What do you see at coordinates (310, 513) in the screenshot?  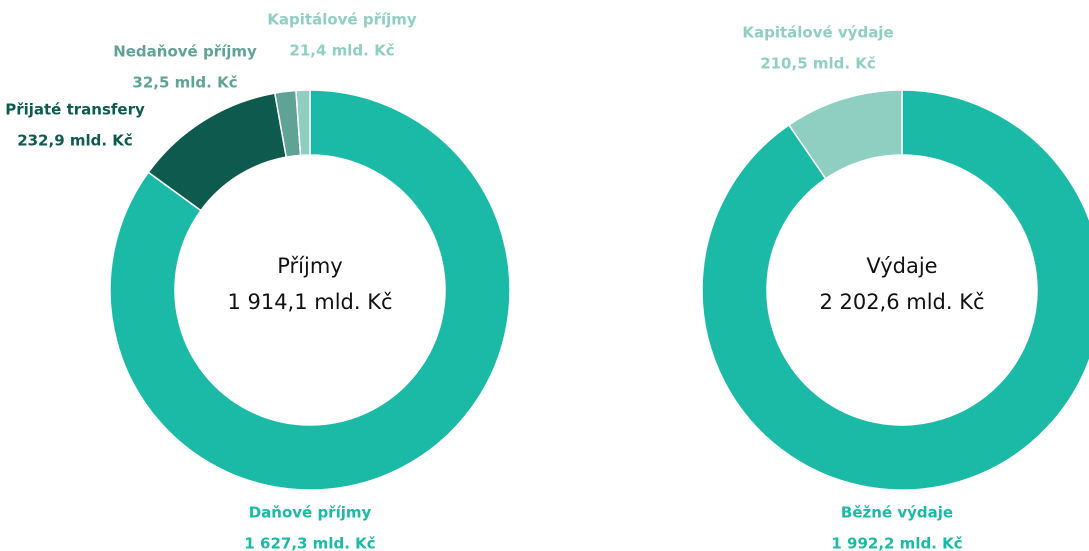 I see `segment-label: Daňové příjmy` at bounding box center [310, 513].